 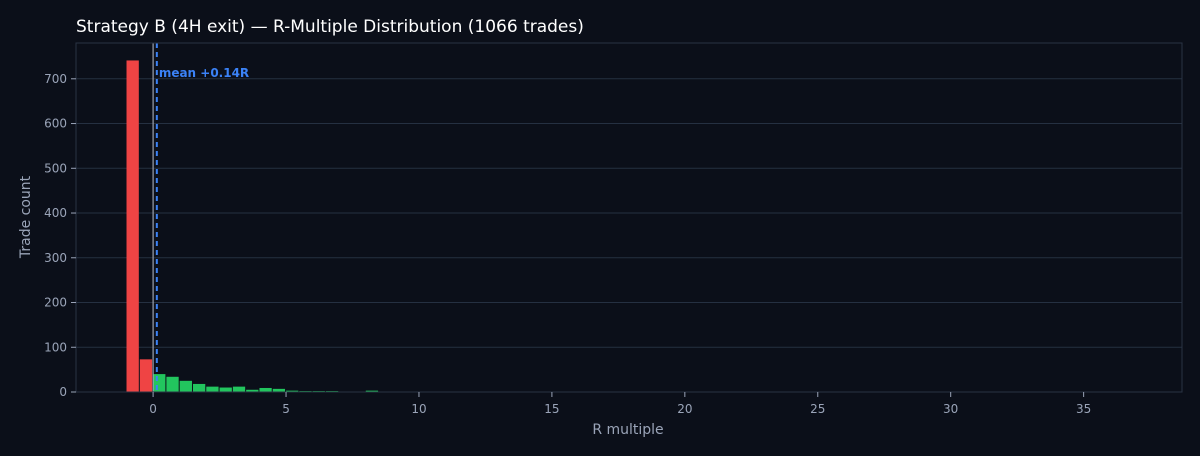 What do you see at coordinates (204, 73) in the screenshot?
I see `mean-annotation: mean +0.14R` at bounding box center [204, 73].